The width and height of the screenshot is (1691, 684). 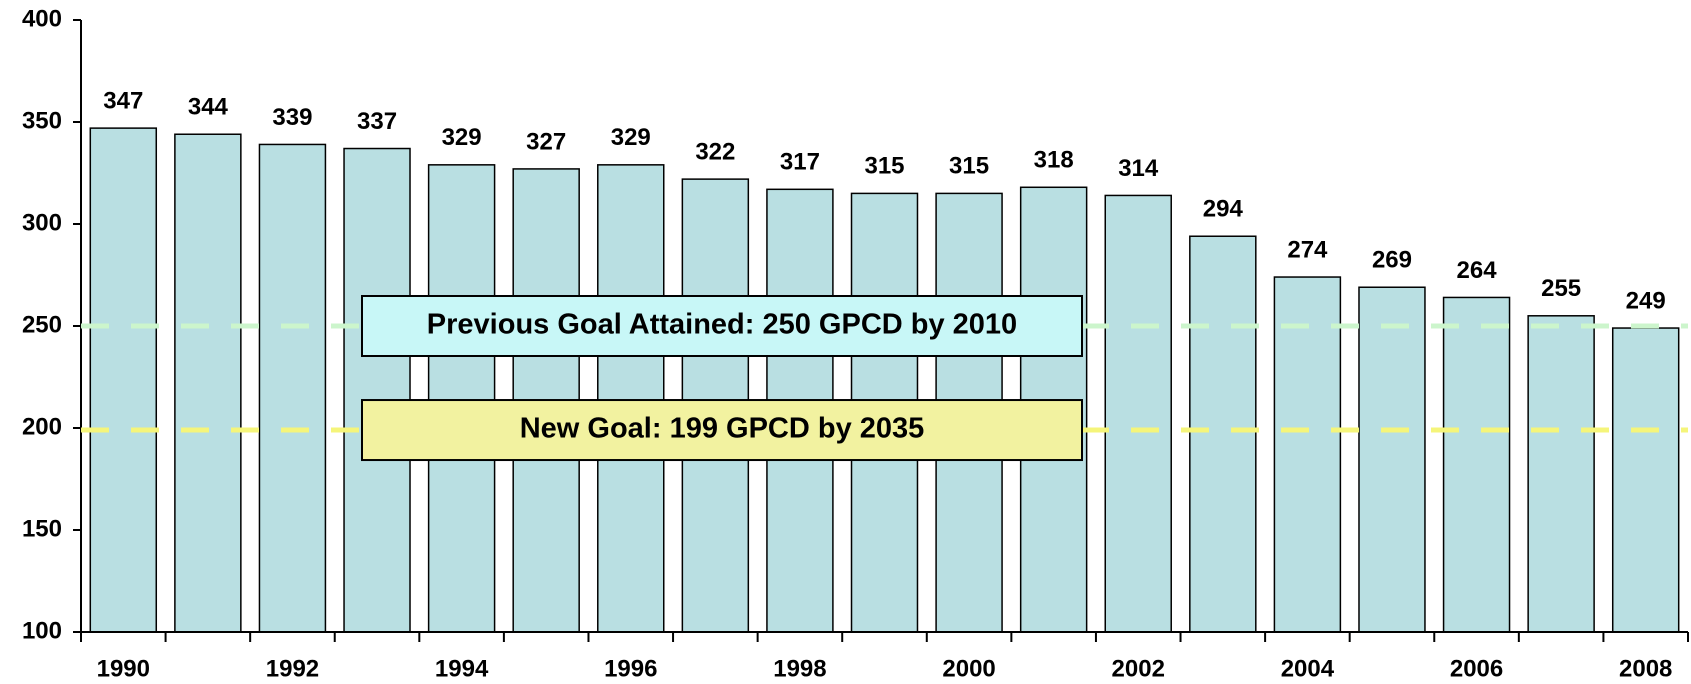 What do you see at coordinates (292, 117) in the screenshot?
I see `value-label: 339` at bounding box center [292, 117].